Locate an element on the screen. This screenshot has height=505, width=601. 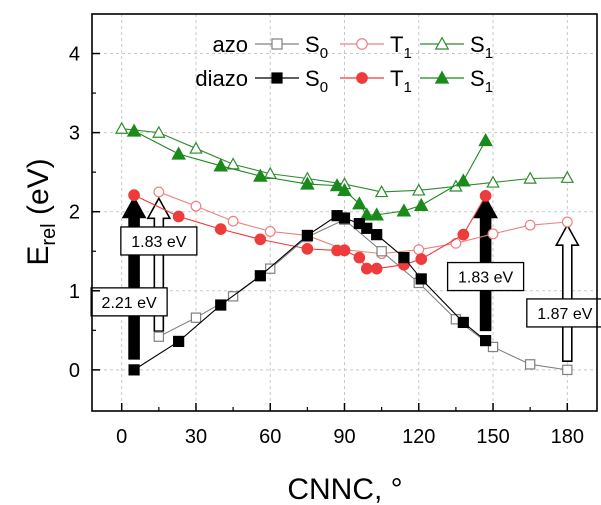
y-axis-label: Erel (eV) is located at coordinates (41, 211).